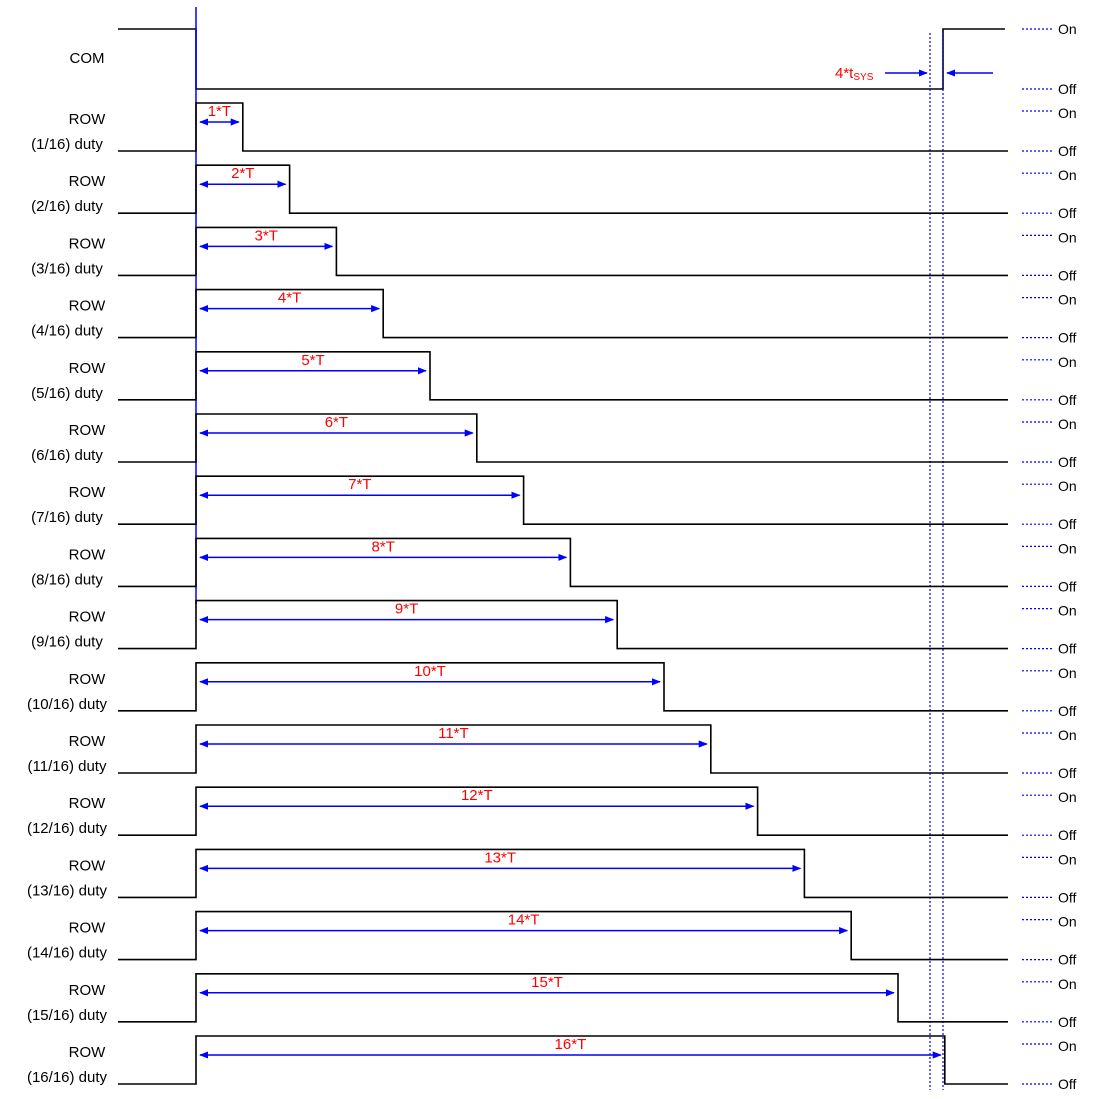 This screenshot has width=1097, height=1099. I want to click on row-label-line2: (16/16) duty, so click(67, 1077).